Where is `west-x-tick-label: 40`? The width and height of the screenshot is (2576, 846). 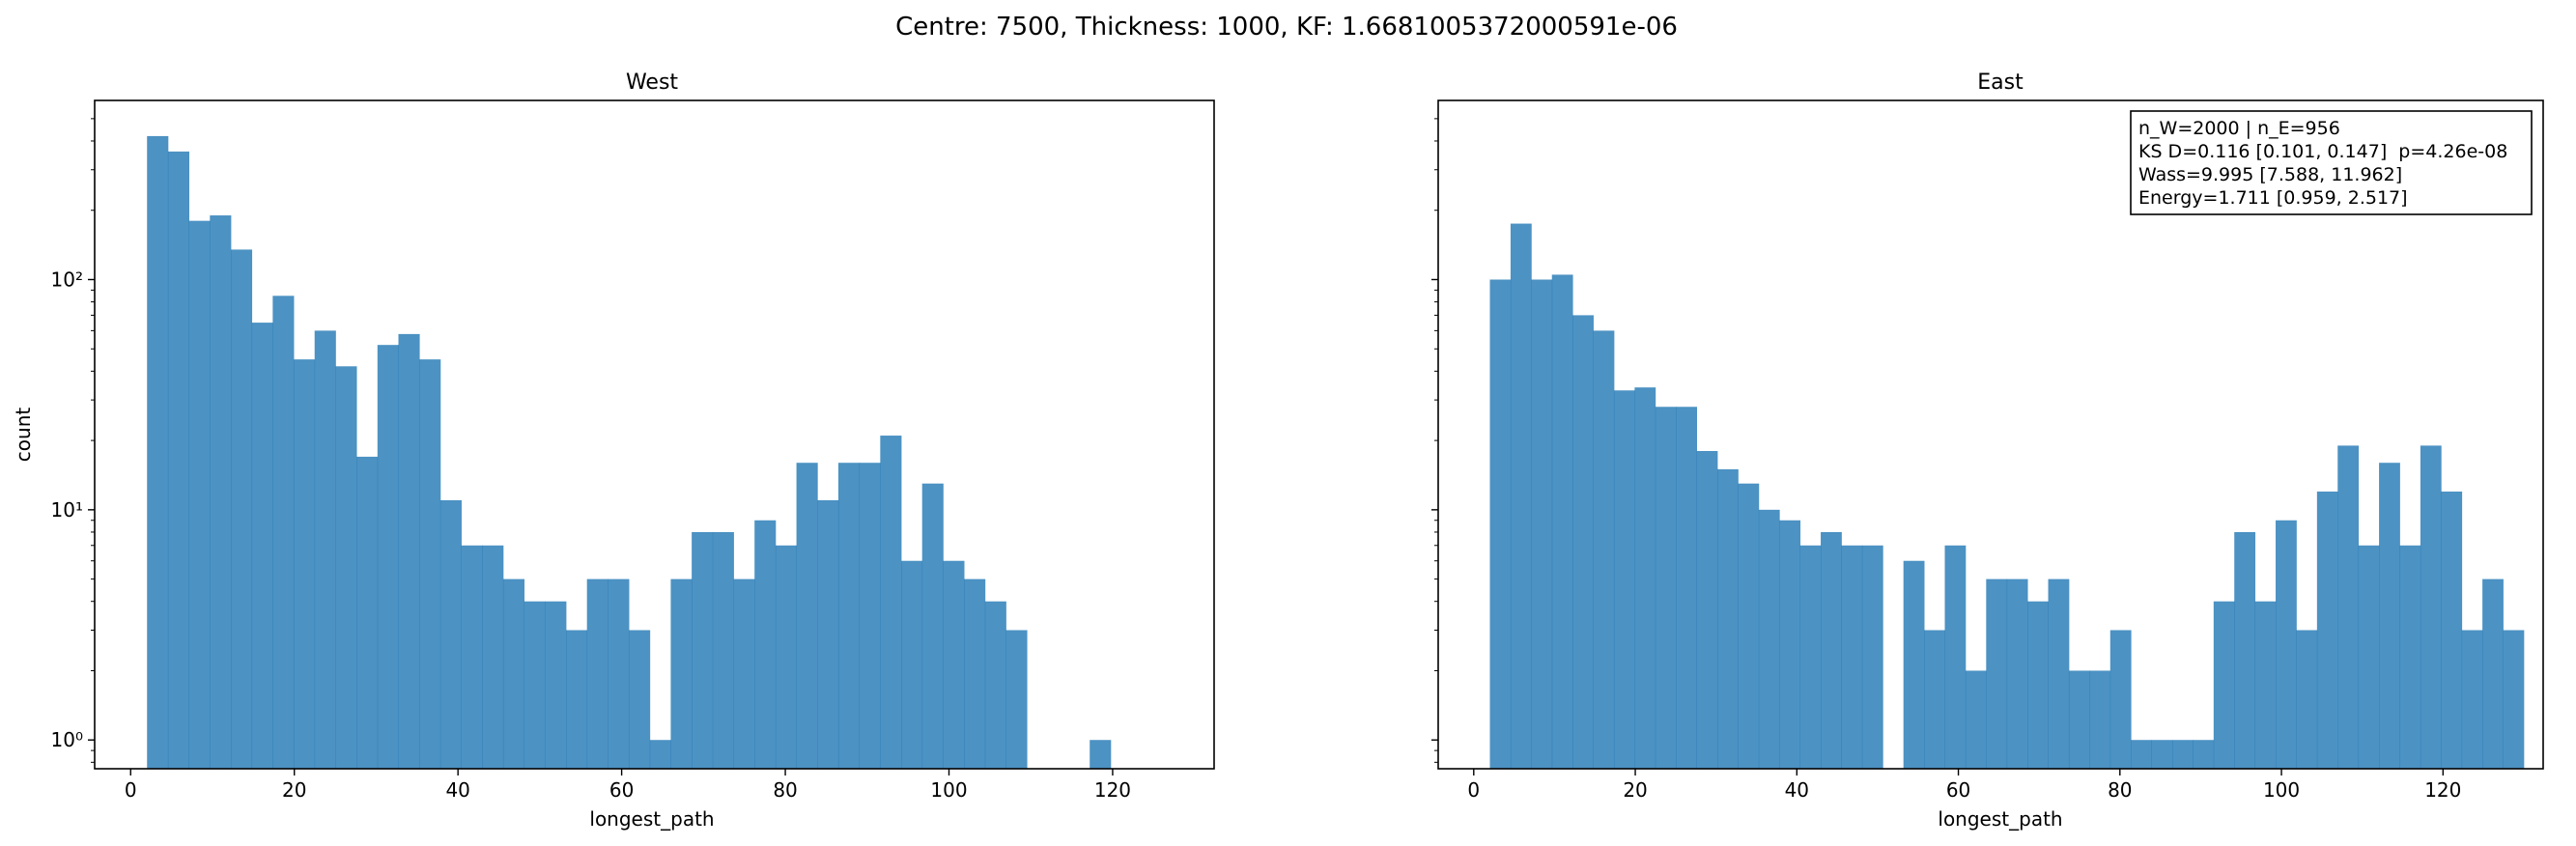
west-x-tick-label: 40 is located at coordinates (457, 790).